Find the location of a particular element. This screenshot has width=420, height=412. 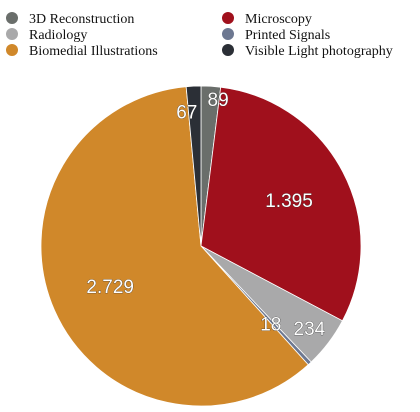

data-label-visible-light-photography: 67 is located at coordinates (186, 113).